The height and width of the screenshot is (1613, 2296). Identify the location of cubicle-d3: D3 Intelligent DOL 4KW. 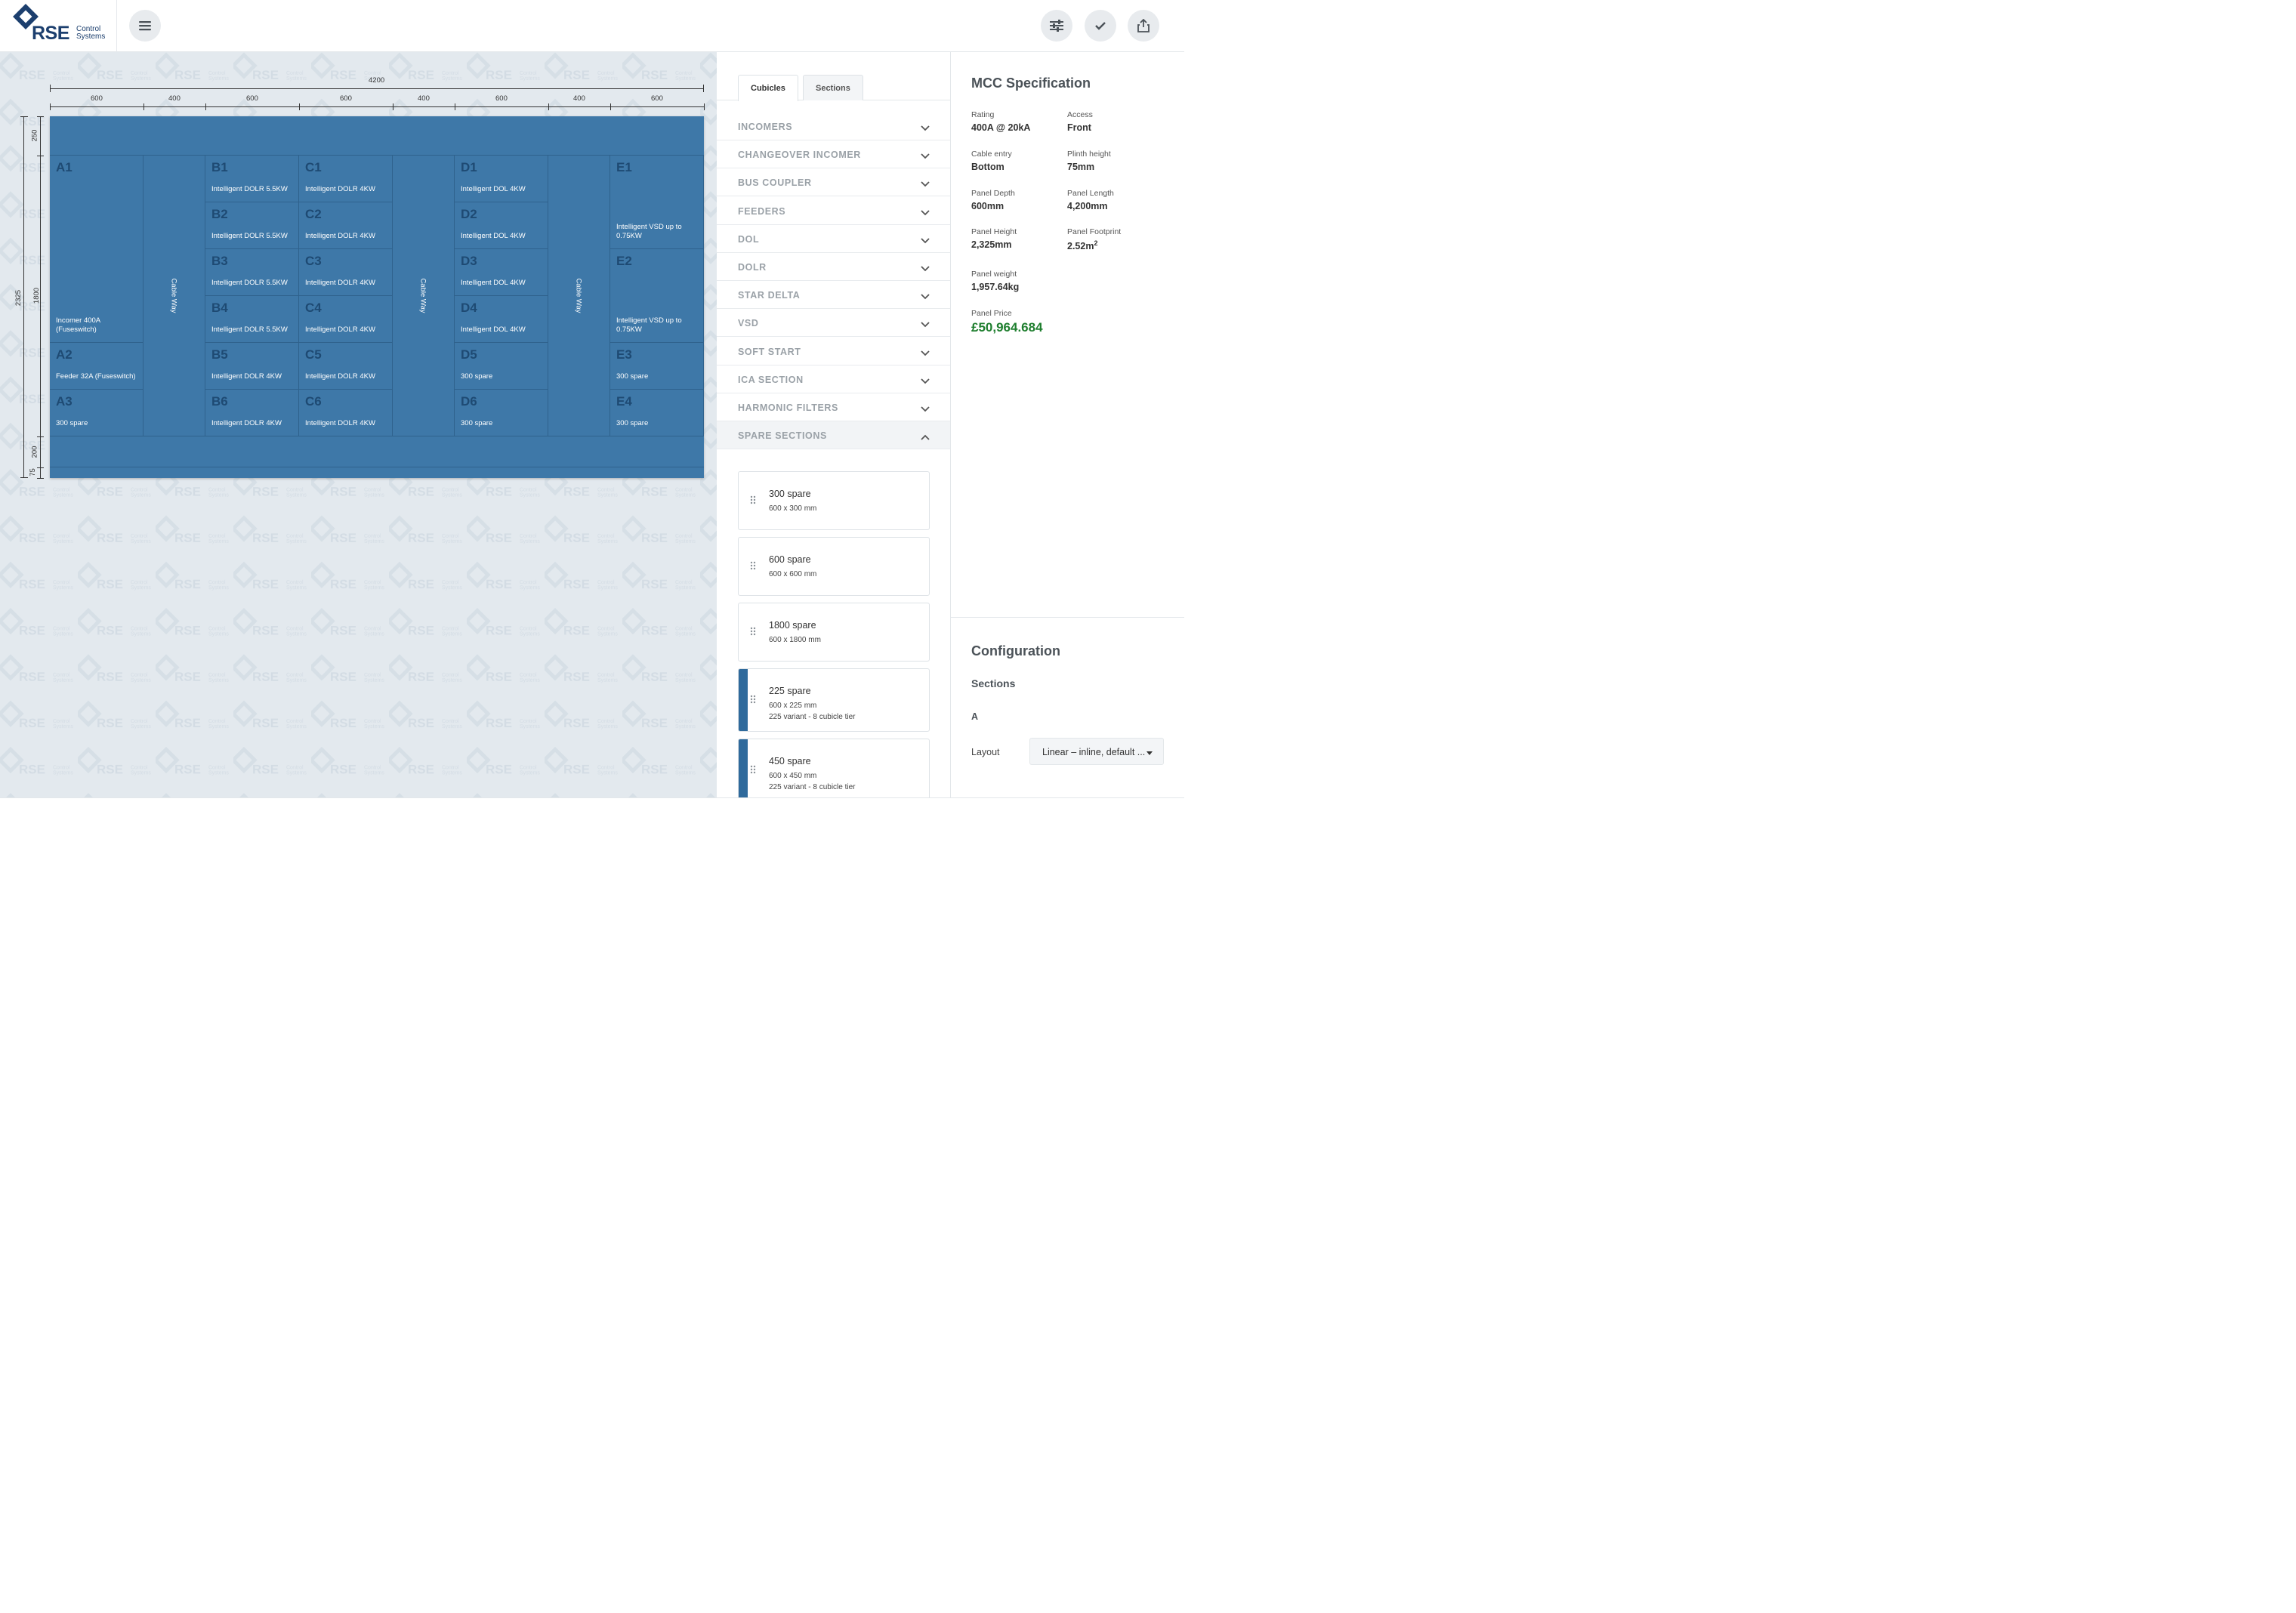
(502, 272).